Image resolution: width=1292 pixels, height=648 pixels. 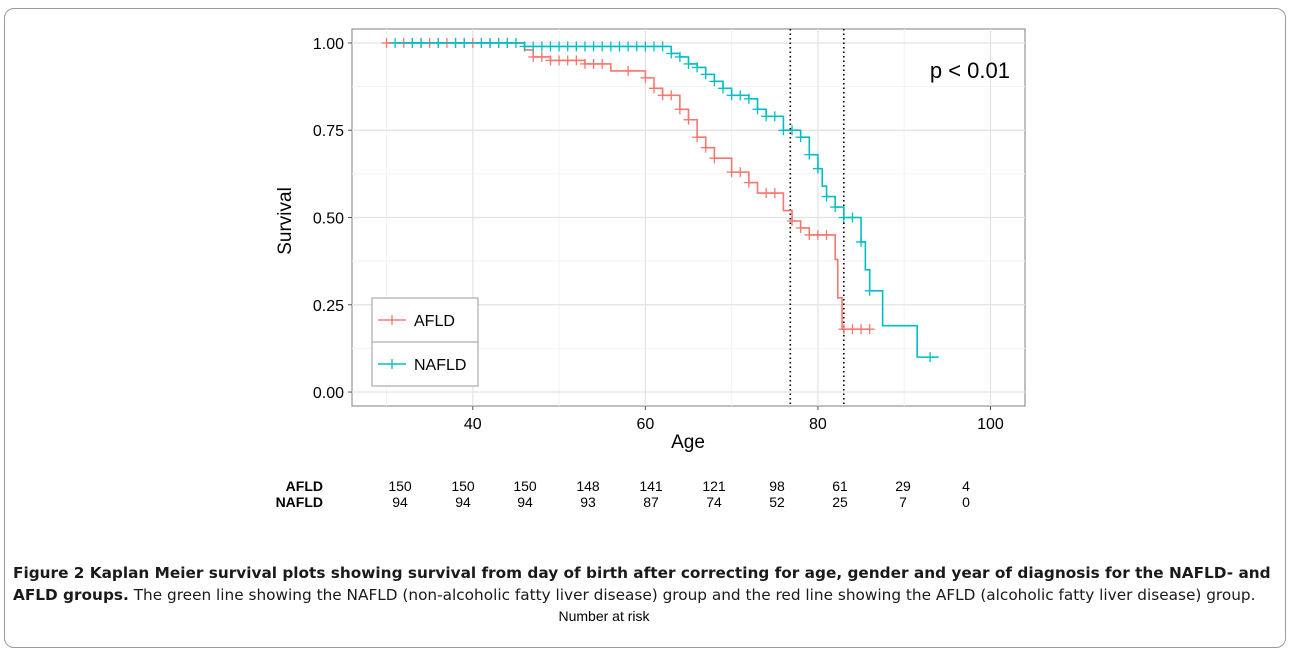 I want to click on risk-cell: 74, so click(x=714, y=502).